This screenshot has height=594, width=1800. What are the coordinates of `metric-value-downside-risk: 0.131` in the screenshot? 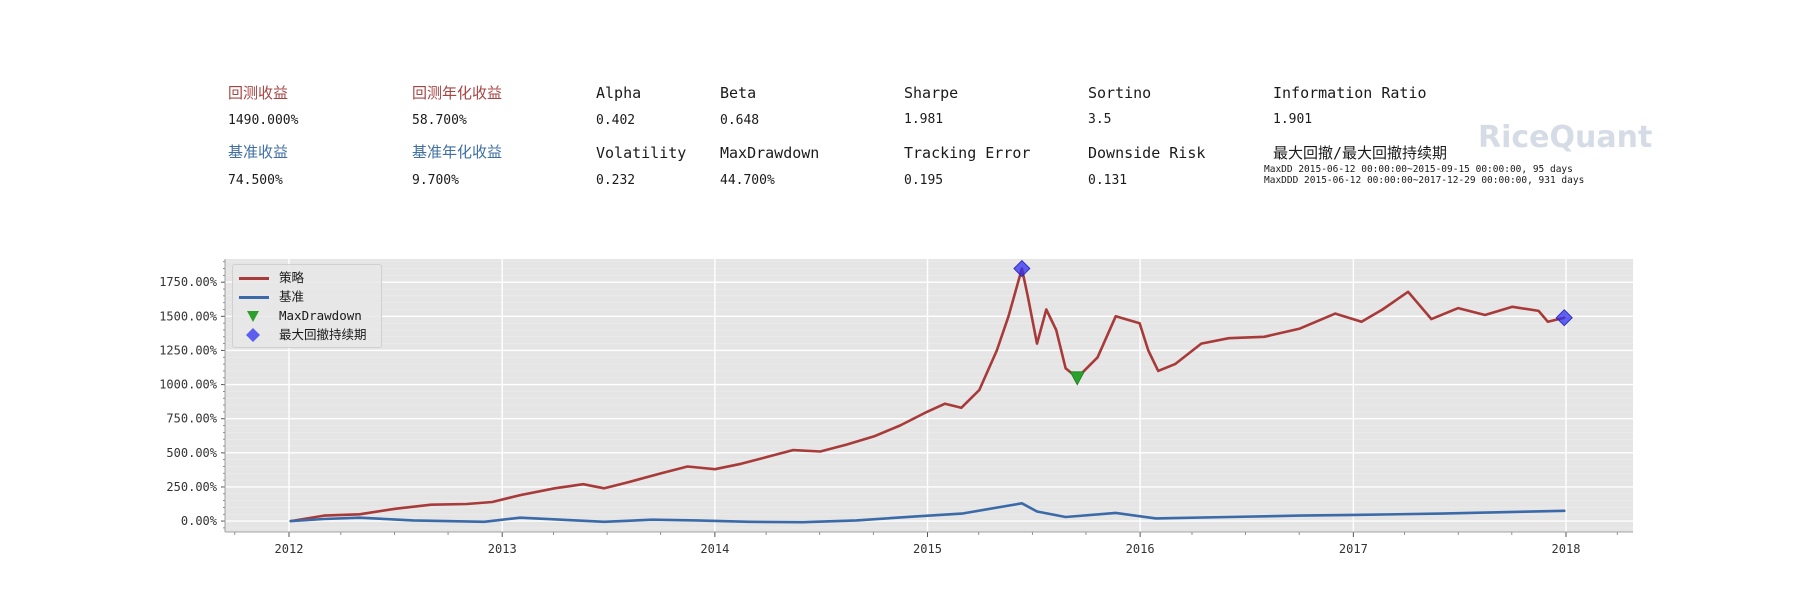 It's located at (1108, 180).